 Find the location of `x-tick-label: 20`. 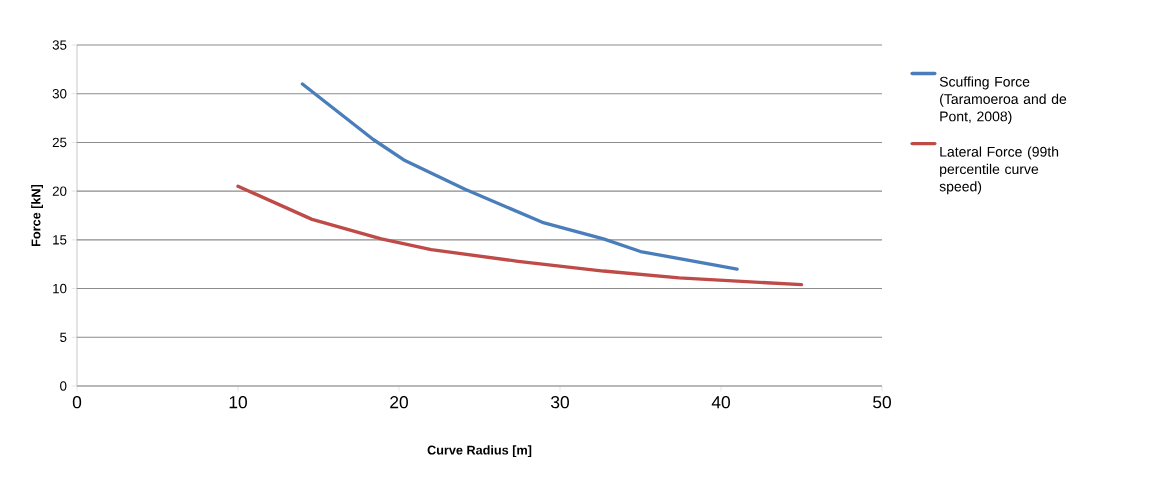

x-tick-label: 20 is located at coordinates (399, 402).